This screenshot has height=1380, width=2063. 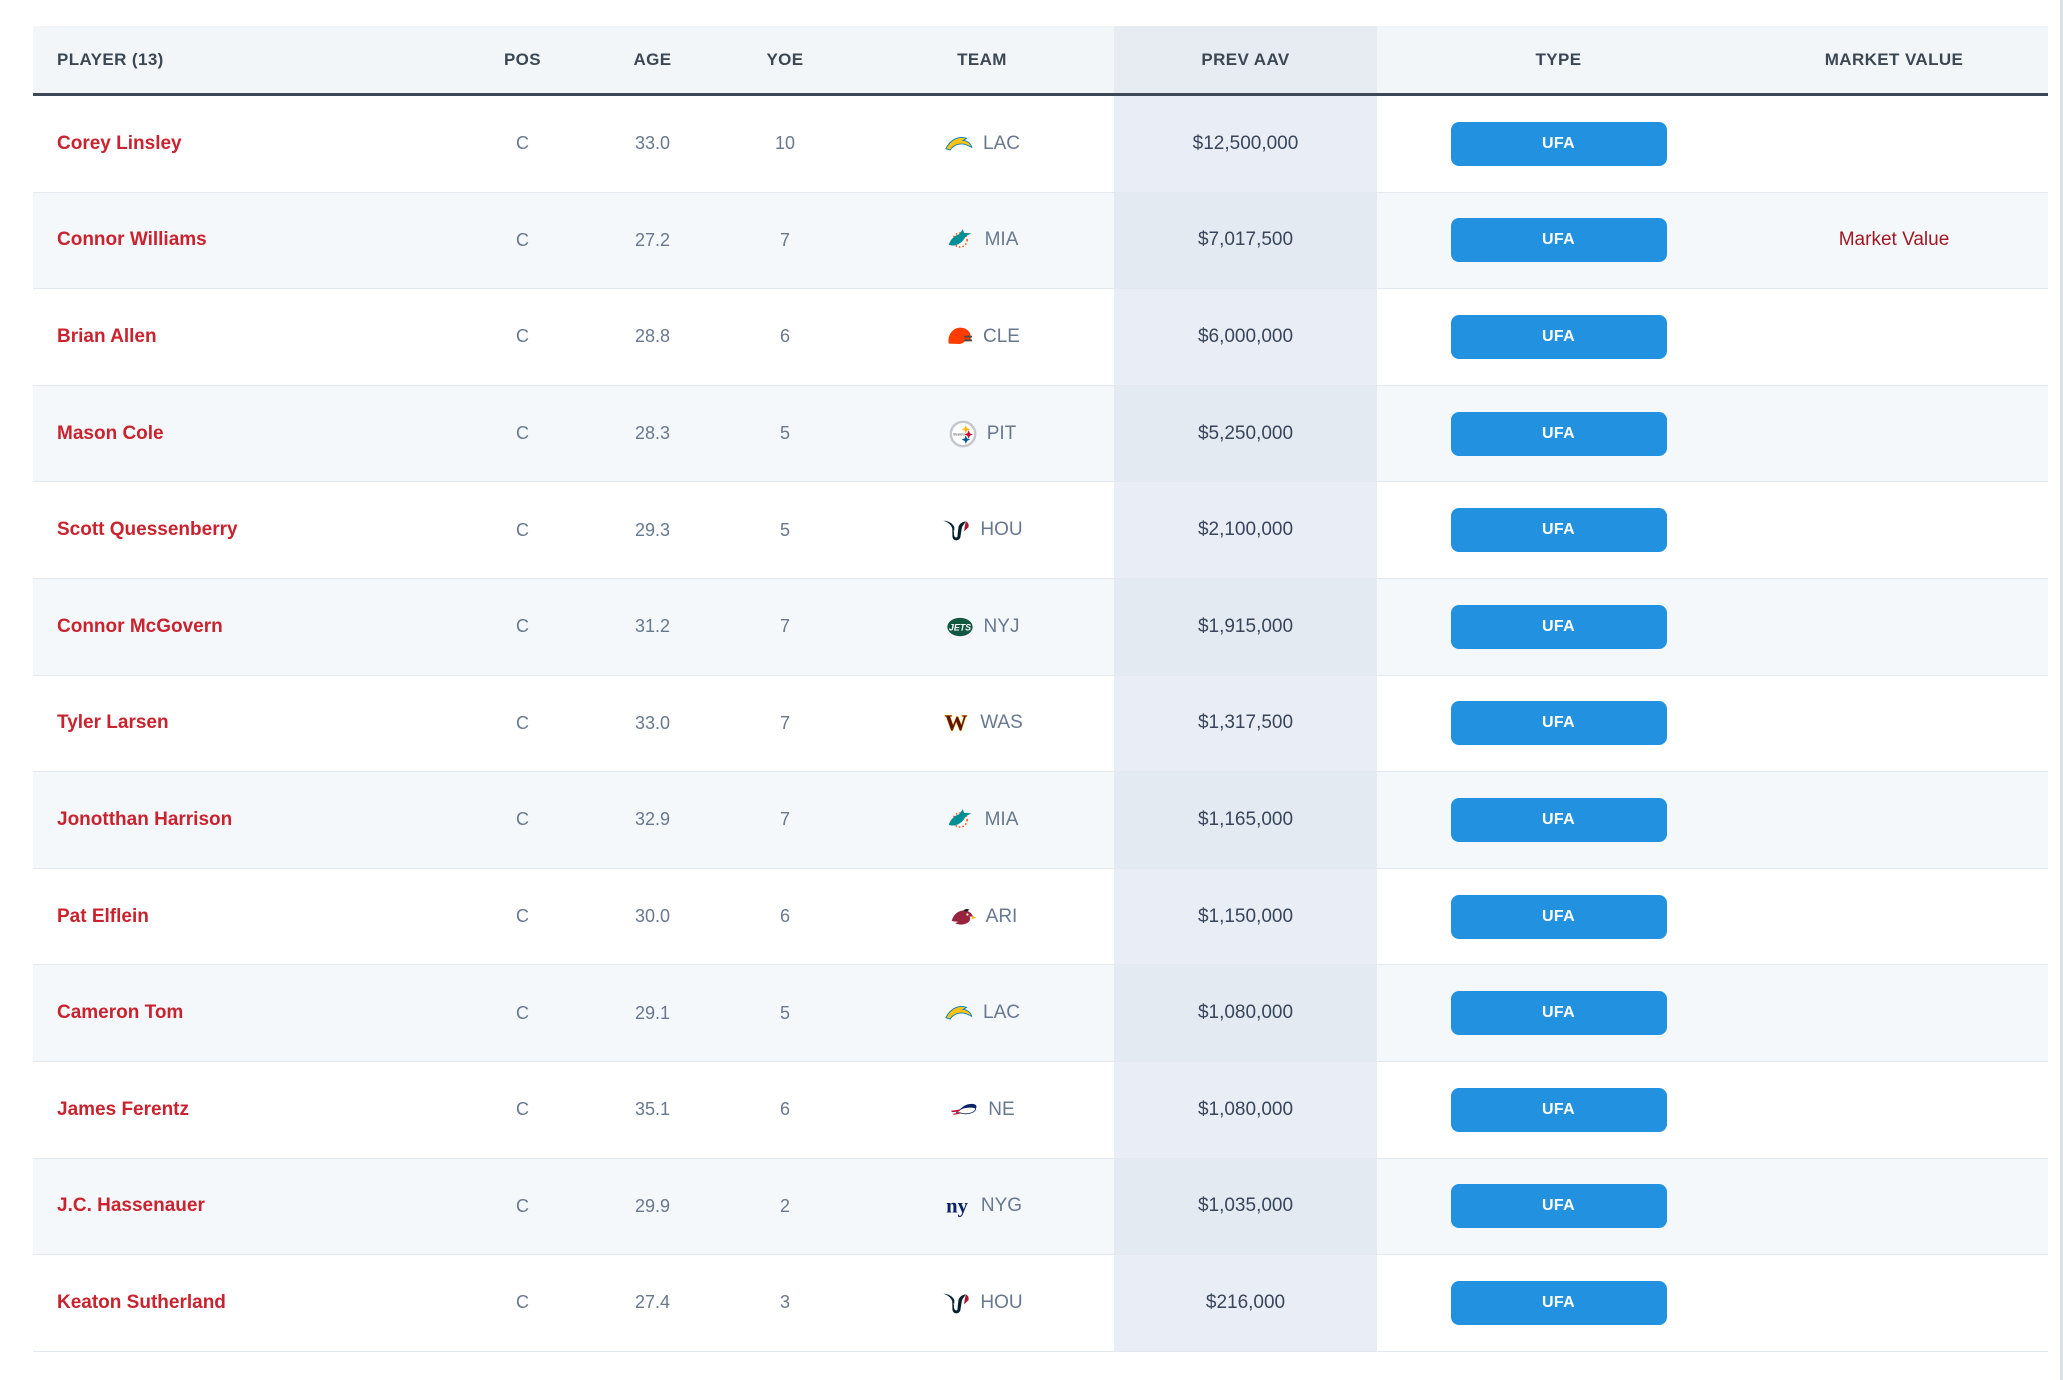 What do you see at coordinates (110, 433) in the screenshot?
I see `player-name-link: Mason Cole` at bounding box center [110, 433].